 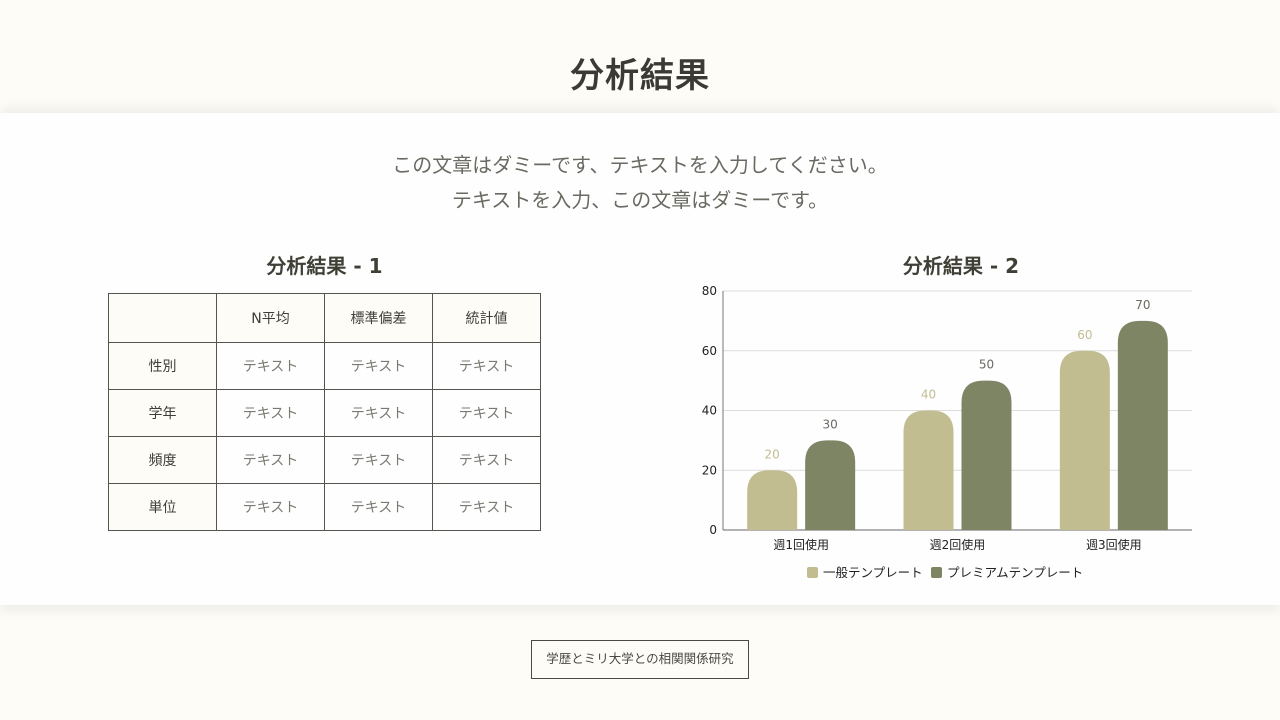 I want to click on bar-value-label: 20, so click(x=772, y=454).